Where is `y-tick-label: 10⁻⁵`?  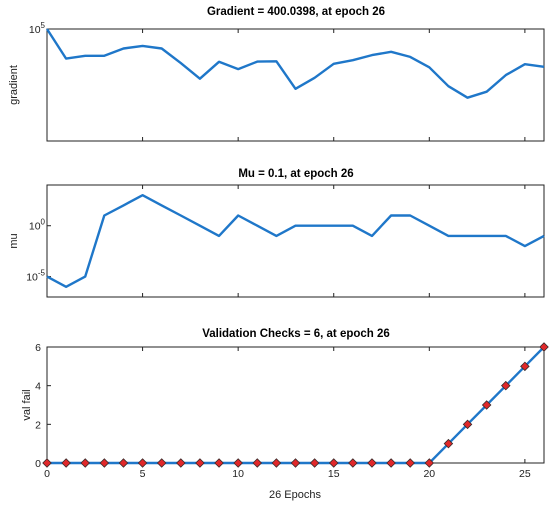
y-tick-label: 10⁻⁵ is located at coordinates (35, 276).